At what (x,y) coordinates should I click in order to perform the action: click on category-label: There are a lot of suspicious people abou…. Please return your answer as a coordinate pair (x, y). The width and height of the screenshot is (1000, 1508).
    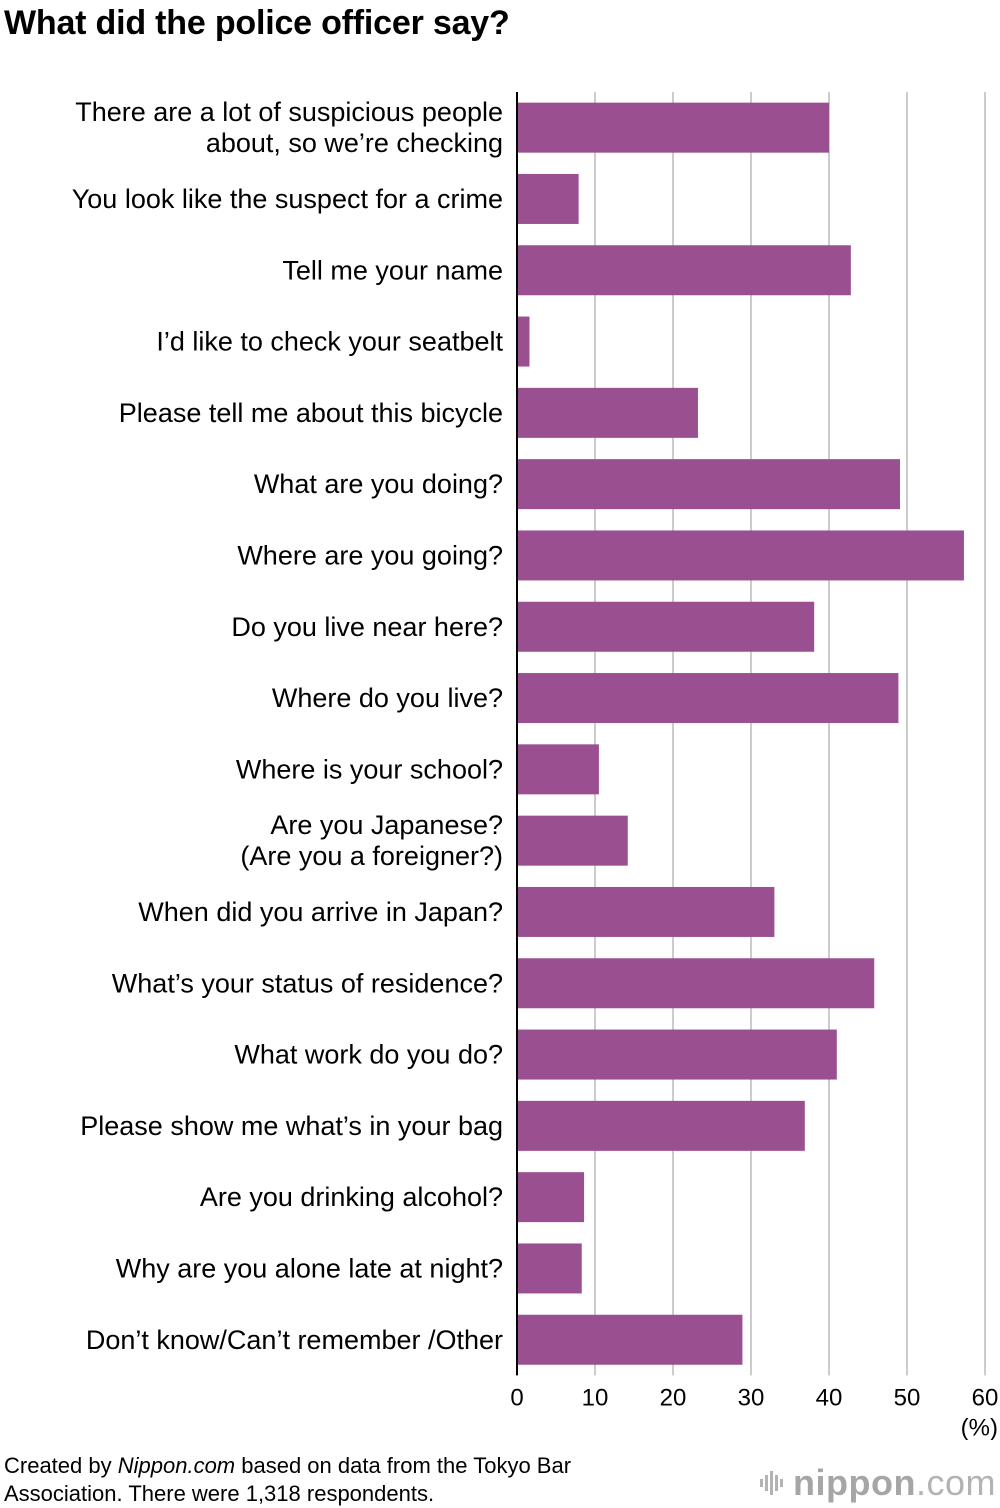
    Looking at the image, I should click on (289, 127).